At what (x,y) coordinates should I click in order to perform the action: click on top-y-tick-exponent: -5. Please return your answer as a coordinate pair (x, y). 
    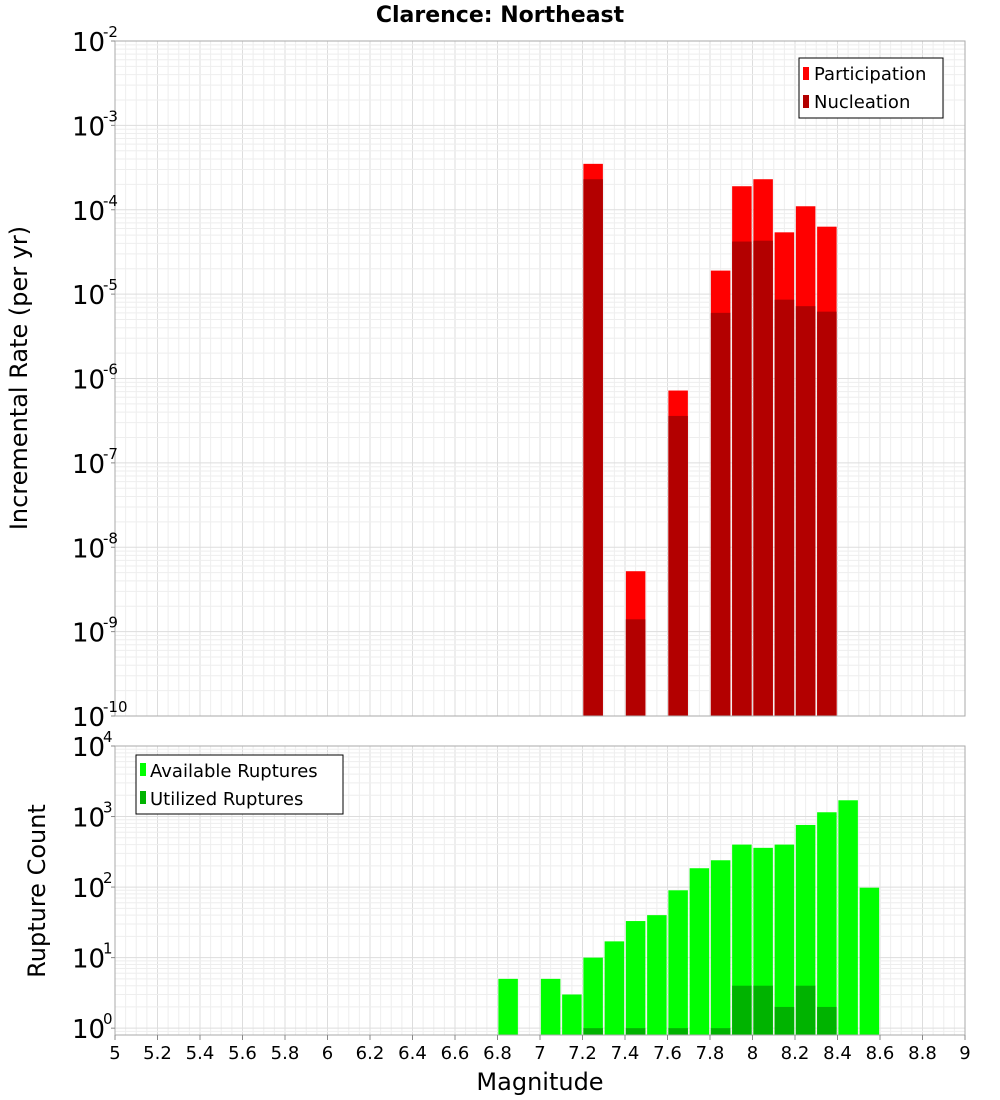
    Looking at the image, I should click on (110, 285).